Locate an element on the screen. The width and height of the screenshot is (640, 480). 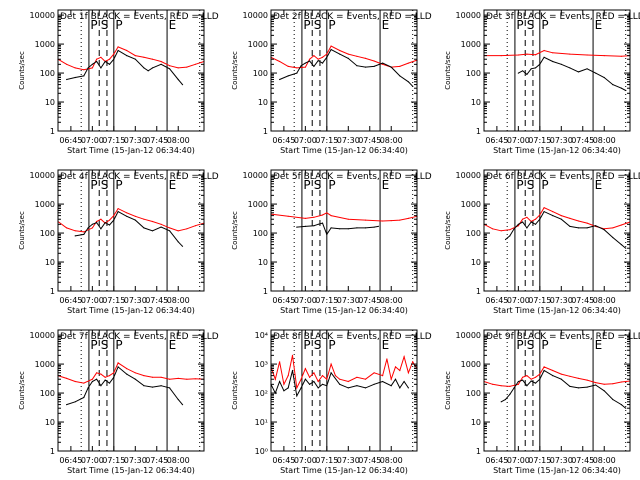
y-tick-label: 10⁴ is located at coordinates (261, 335).